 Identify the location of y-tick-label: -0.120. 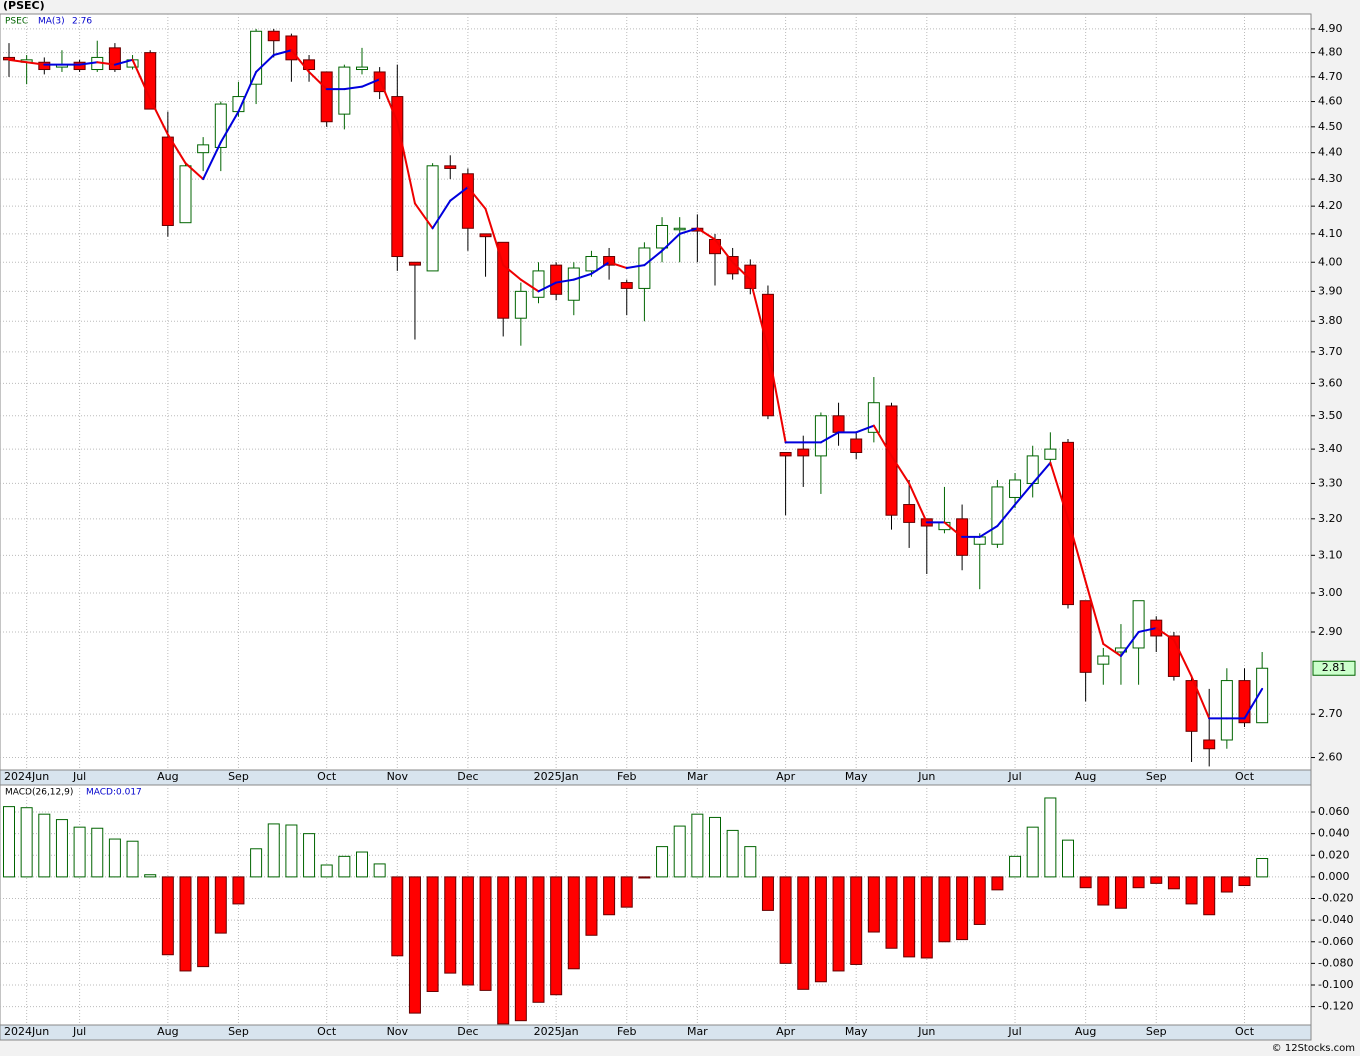
(1335, 1006).